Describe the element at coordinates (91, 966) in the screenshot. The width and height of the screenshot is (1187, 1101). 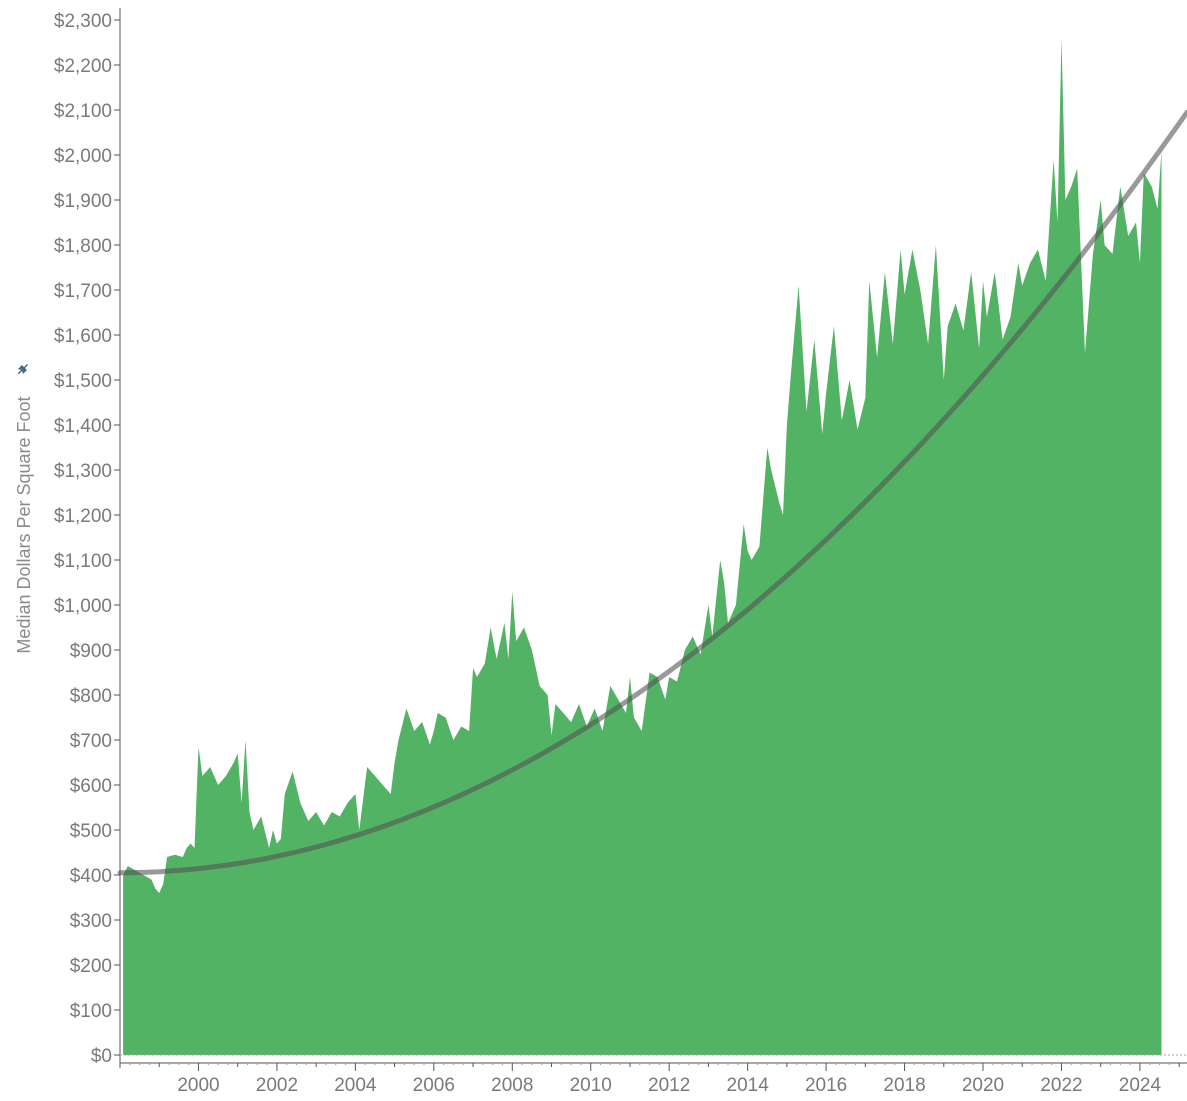
I see `y-tick-label: $200` at that location.